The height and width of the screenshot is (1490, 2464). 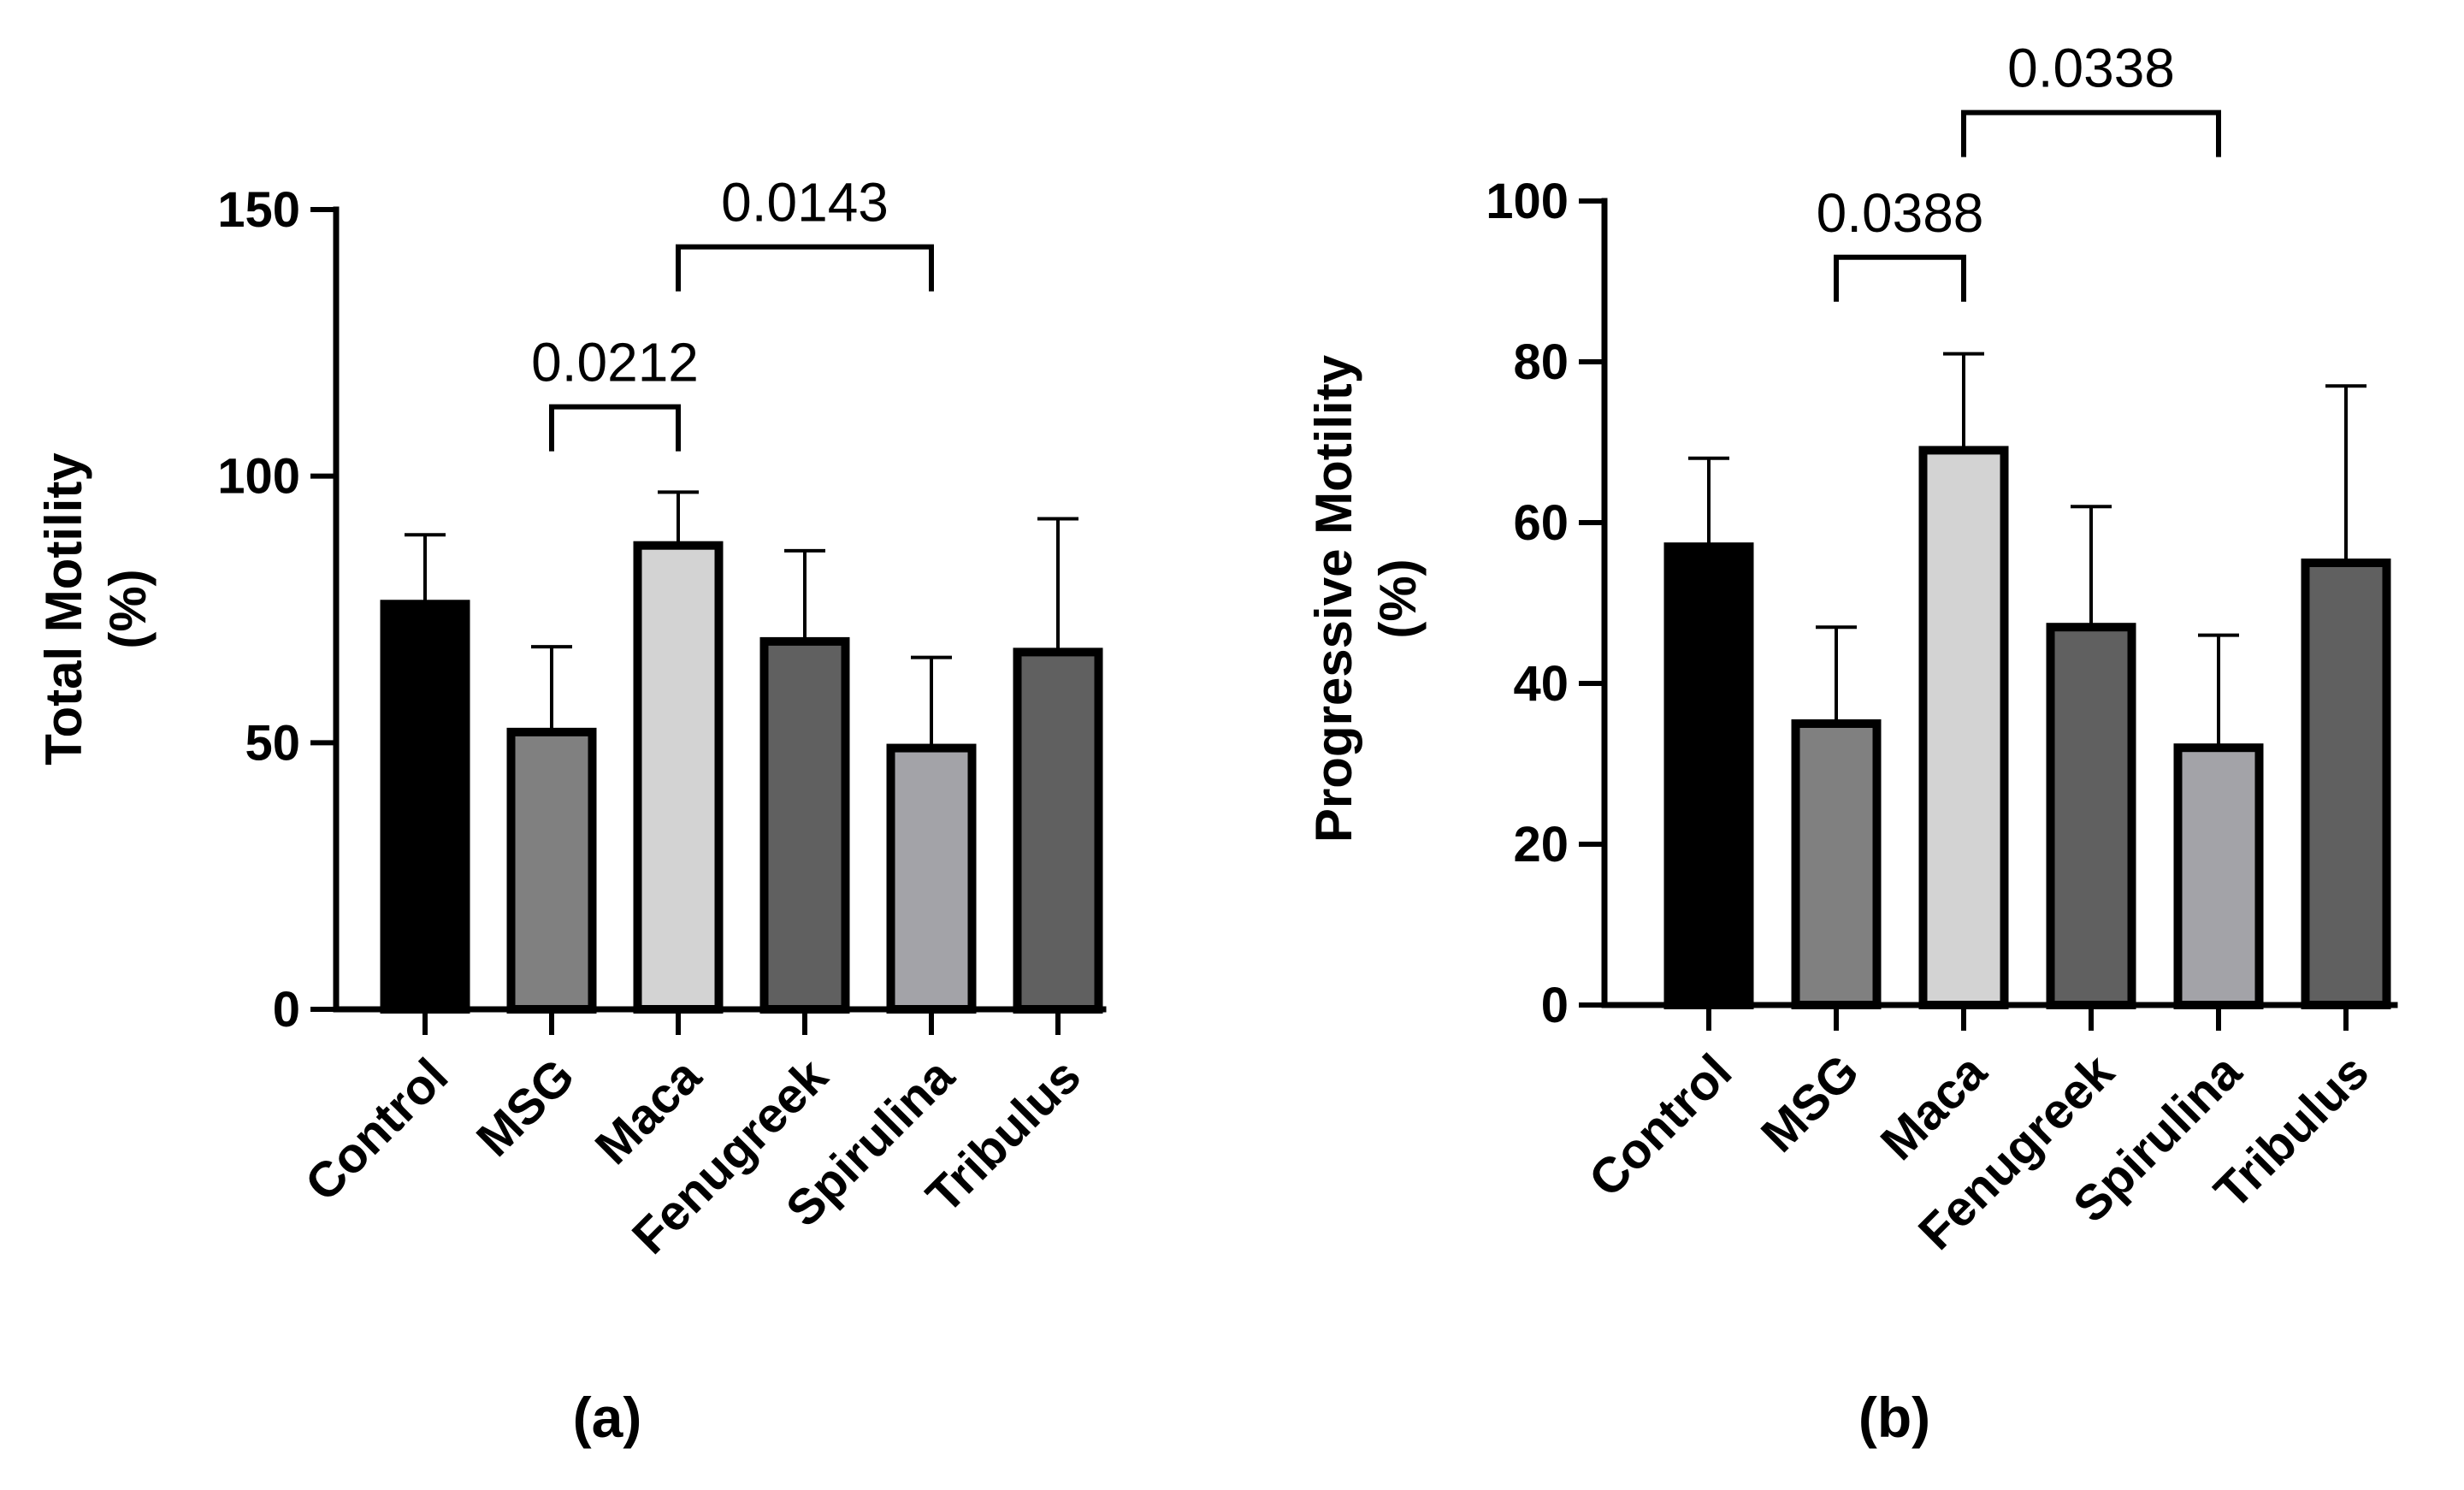 What do you see at coordinates (1541, 845) in the screenshot?
I see `y-tick-label: 20` at bounding box center [1541, 845].